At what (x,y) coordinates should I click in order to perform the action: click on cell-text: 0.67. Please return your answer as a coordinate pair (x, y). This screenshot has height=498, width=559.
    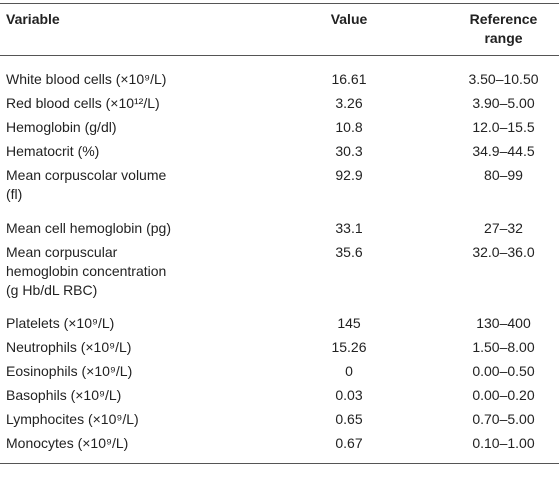
    Looking at the image, I should click on (349, 443).